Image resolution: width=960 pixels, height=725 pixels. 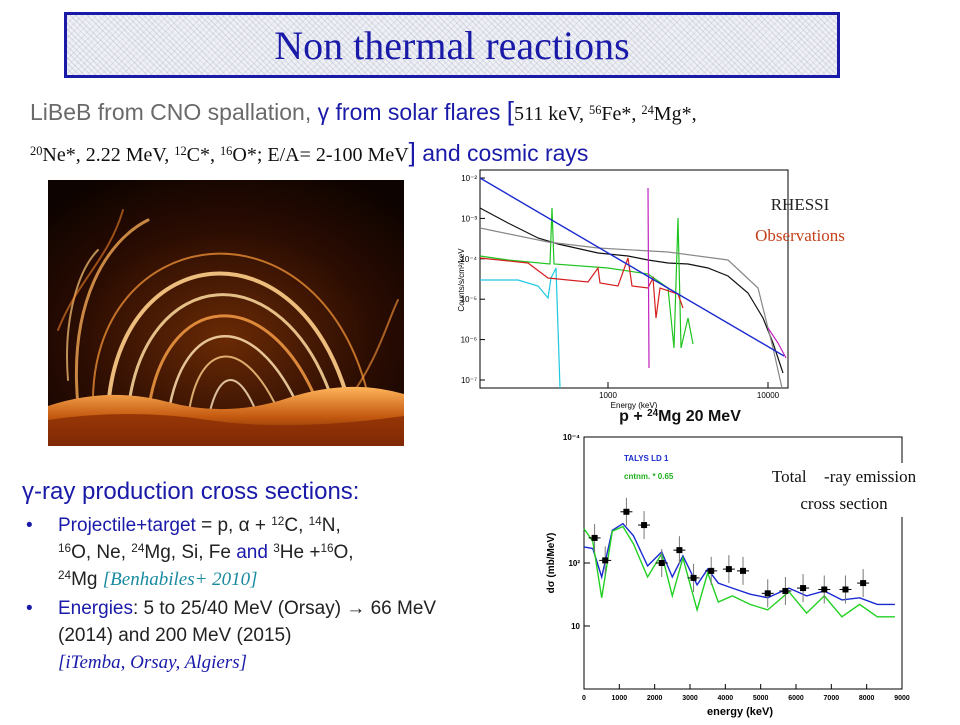 What do you see at coordinates (595, 109) in the screenshot?
I see `fe-mass: 56` at bounding box center [595, 109].